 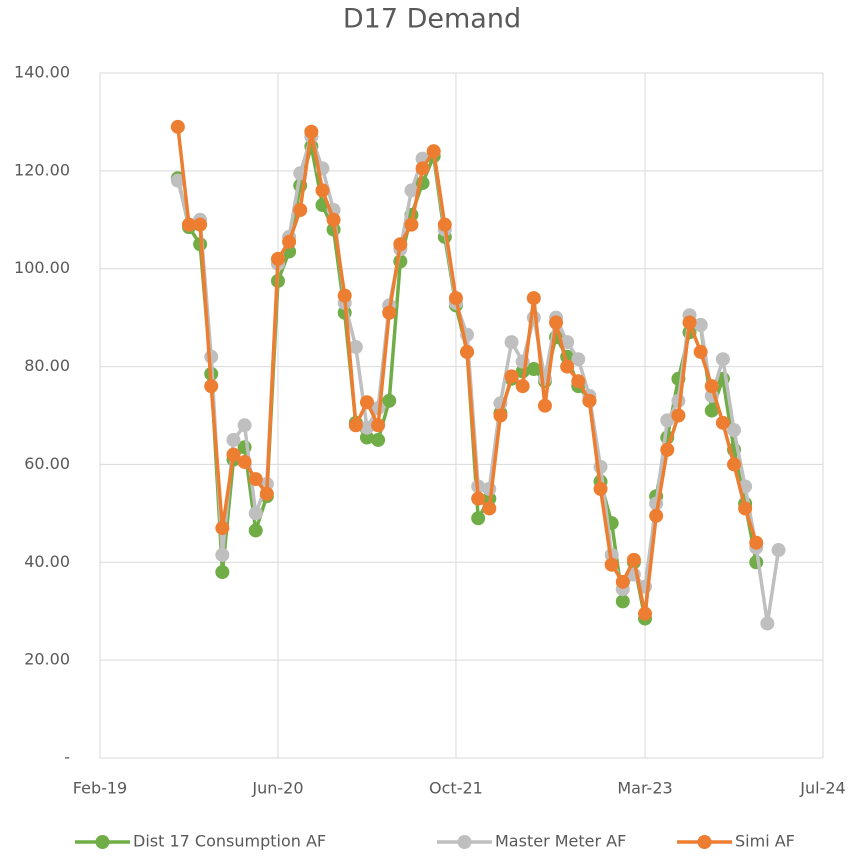 I want to click on y-tick-label: -, so click(x=67, y=757).